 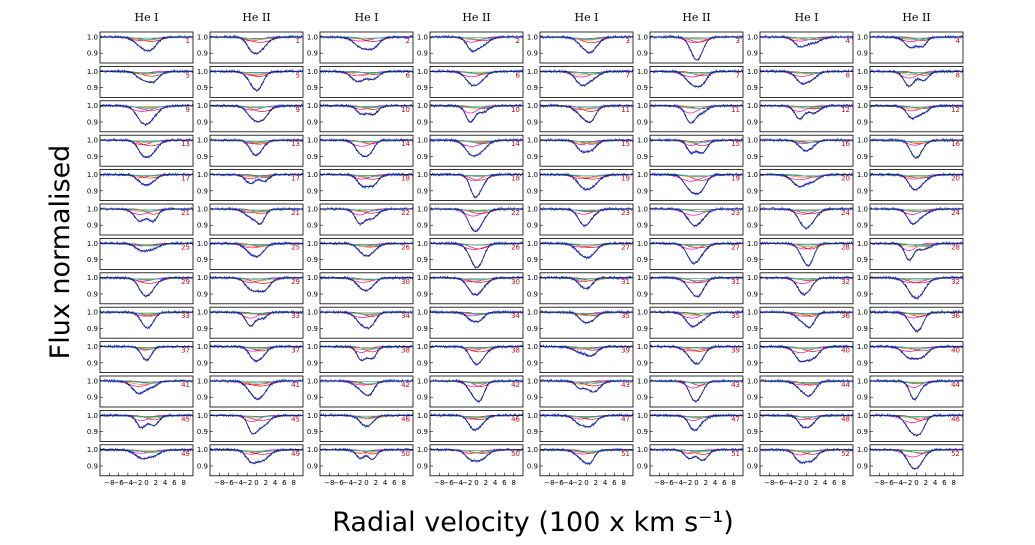 I want to click on spectrum-panel: 1.0 0.9 50 −8−6−4−2 0 2 4 6 8, so click(x=470, y=465).